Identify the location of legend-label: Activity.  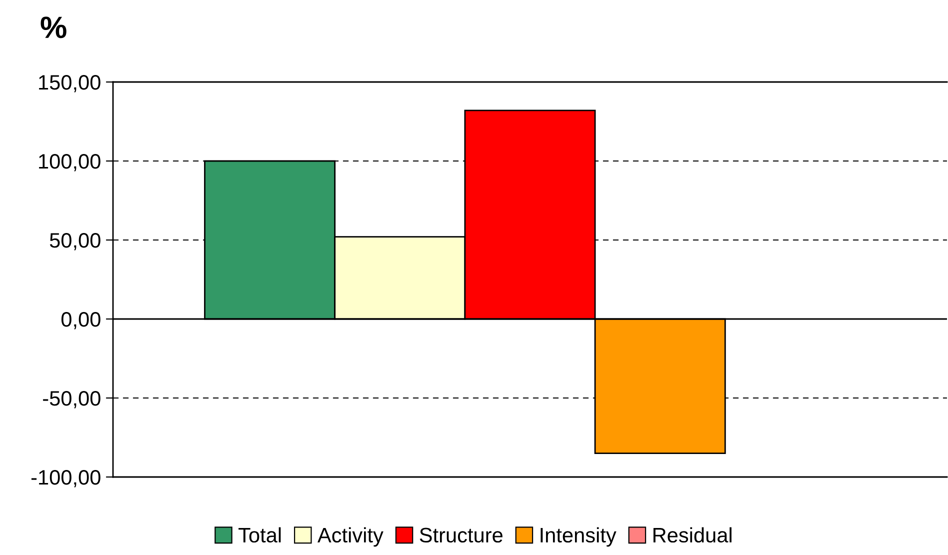
(351, 537).